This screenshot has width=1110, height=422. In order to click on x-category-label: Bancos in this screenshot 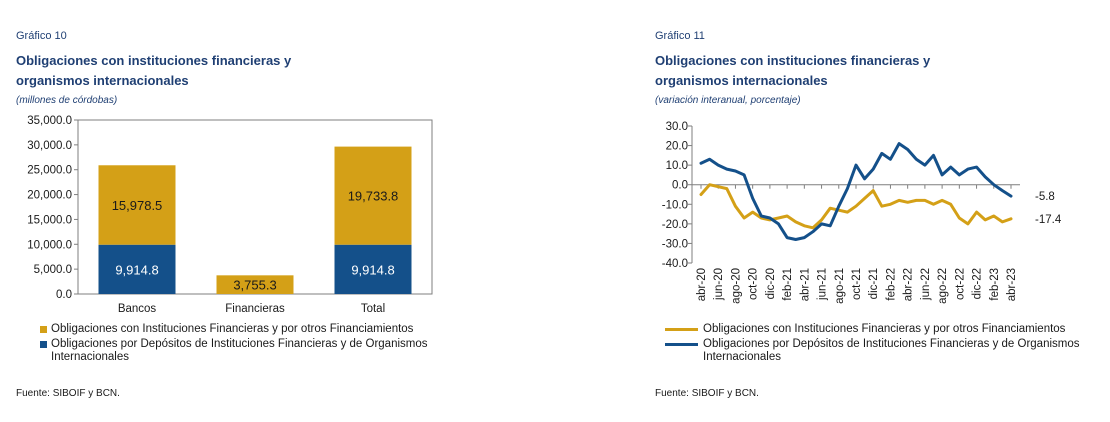, I will do `click(137, 309)`.